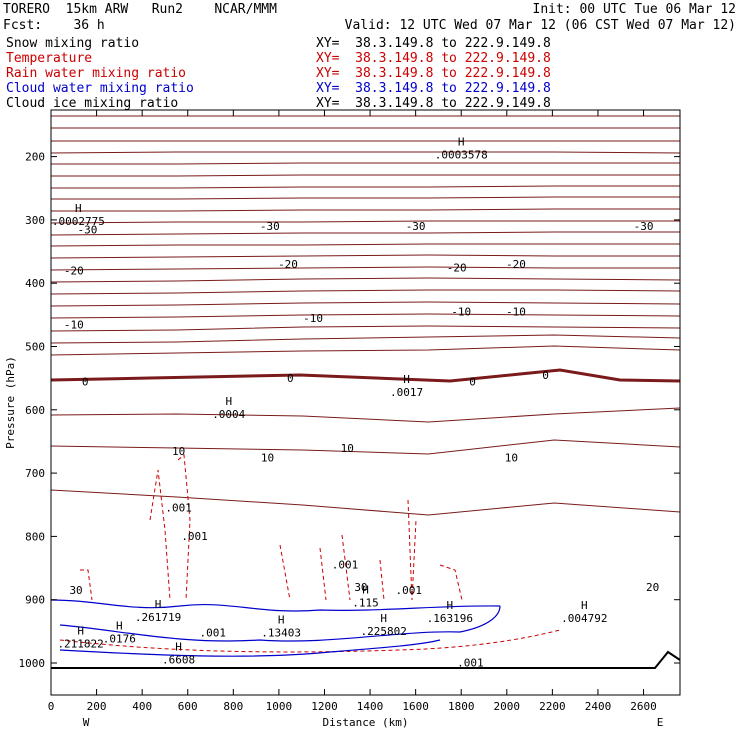 The height and width of the screenshot is (740, 740). Describe the element at coordinates (86, 722) in the screenshot. I see `x-axis-west-label: W` at that location.